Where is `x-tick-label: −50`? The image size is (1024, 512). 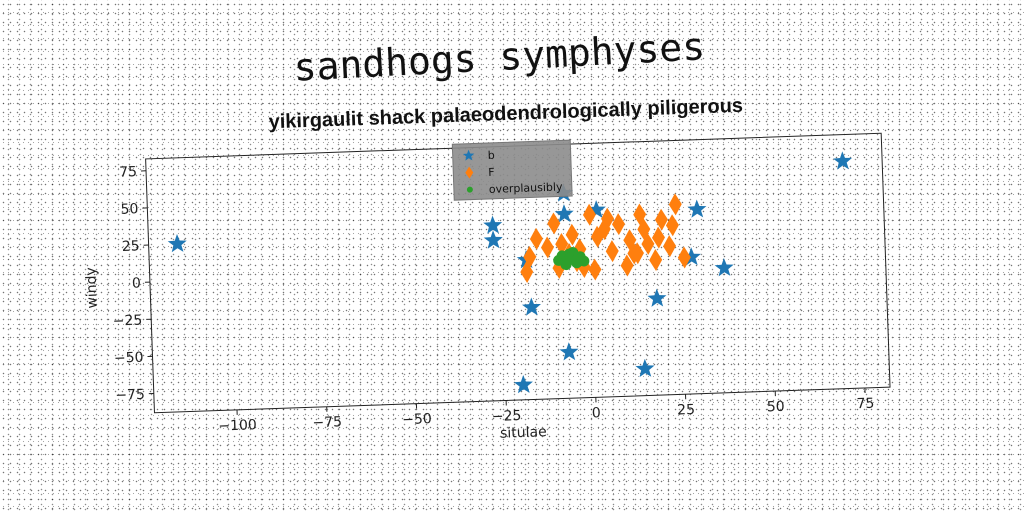
x-tick-label: −50 is located at coordinates (417, 419).